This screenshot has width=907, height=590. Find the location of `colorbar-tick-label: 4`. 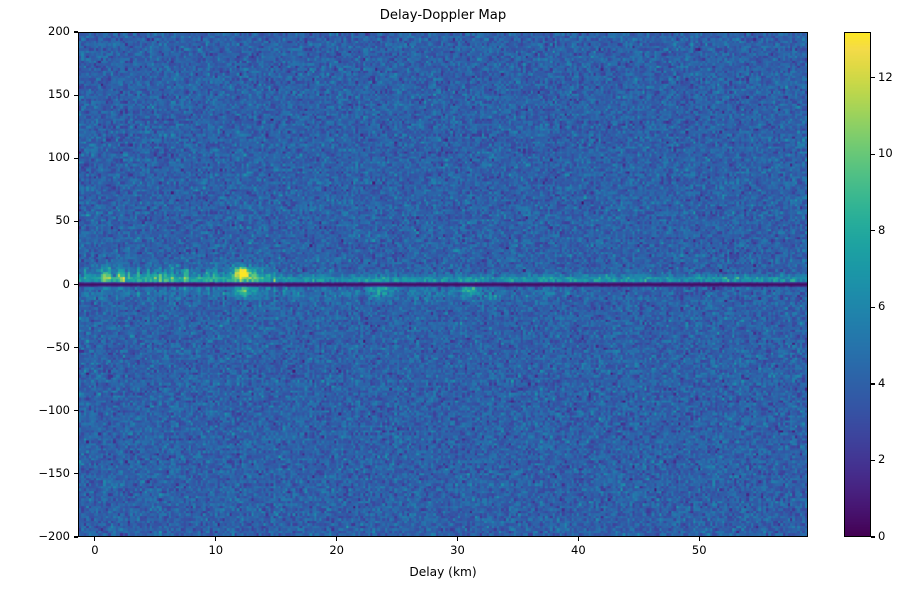

colorbar-tick-label: 4 is located at coordinates (882, 382).